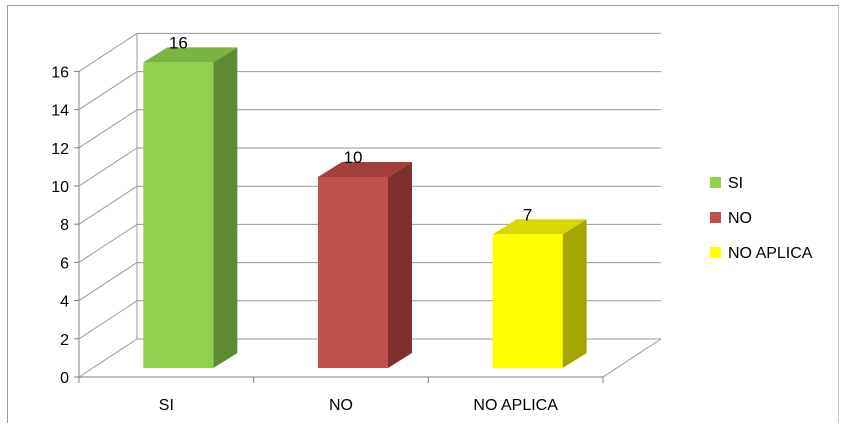 This screenshot has height=427, width=841. I want to click on y-tick-label: 6, so click(64, 263).